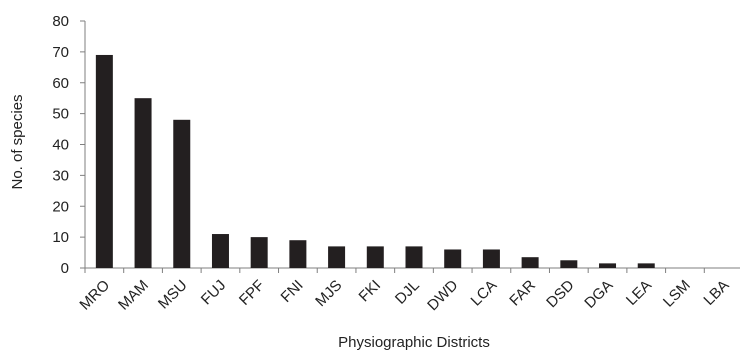 The height and width of the screenshot is (353, 740). Describe the element at coordinates (414, 342) in the screenshot. I see `x-axis-title: Physiographic Districts` at that location.